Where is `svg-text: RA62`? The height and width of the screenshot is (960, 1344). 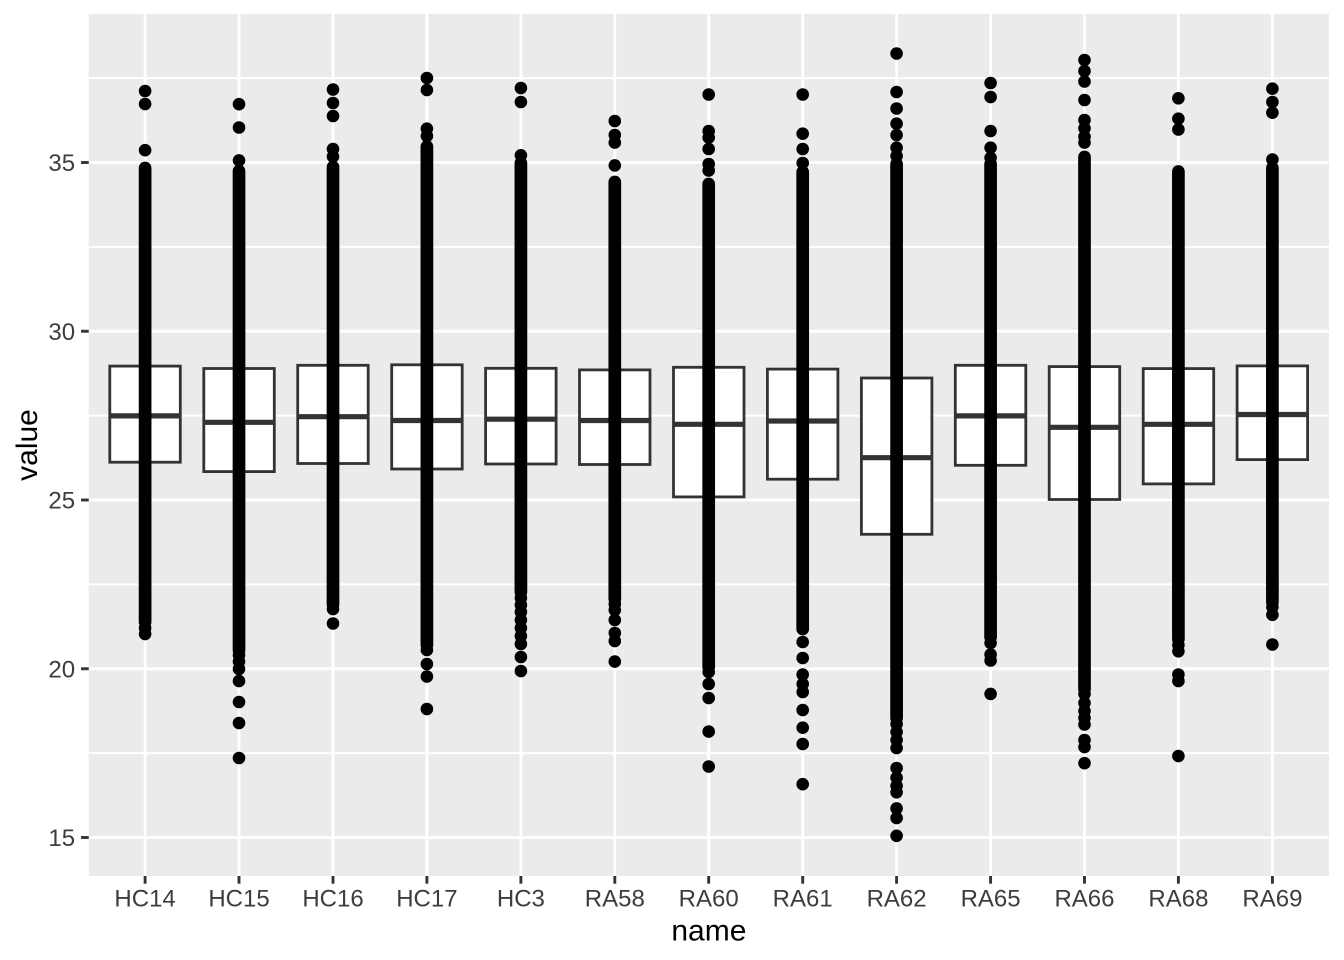 svg-text: RA62 is located at coordinates (897, 898).